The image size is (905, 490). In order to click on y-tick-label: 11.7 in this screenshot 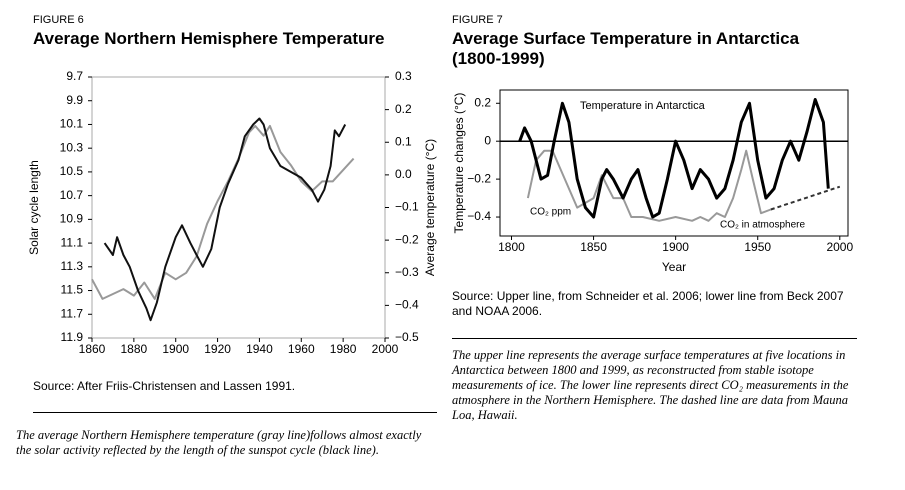, I will do `click(72, 313)`.